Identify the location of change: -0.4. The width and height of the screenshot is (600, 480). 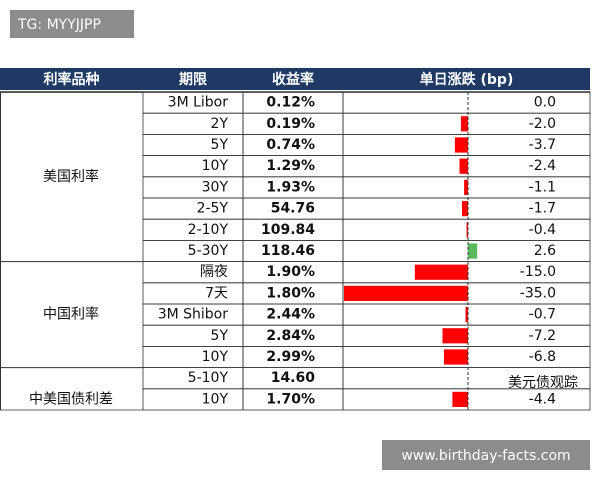
(542, 230).